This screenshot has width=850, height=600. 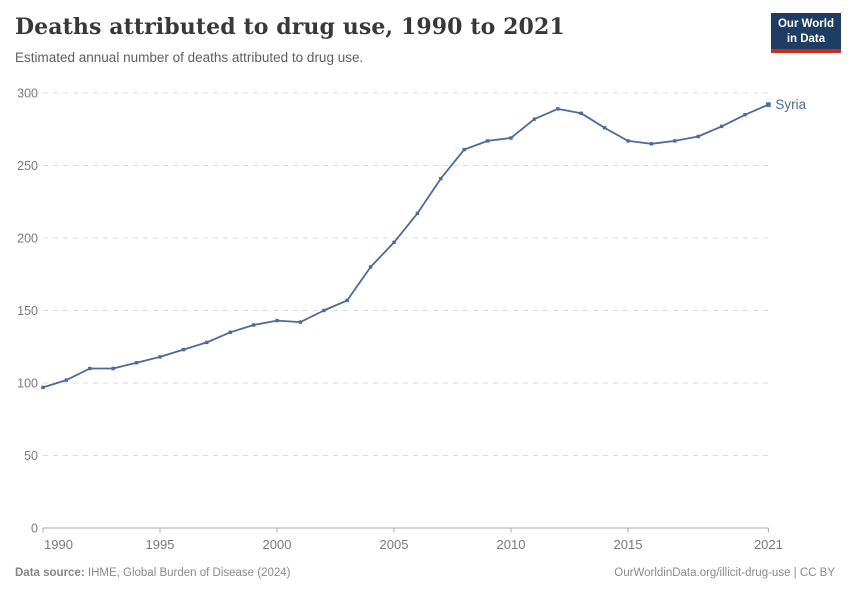 What do you see at coordinates (31, 456) in the screenshot?
I see `y-tick-label: 50` at bounding box center [31, 456].